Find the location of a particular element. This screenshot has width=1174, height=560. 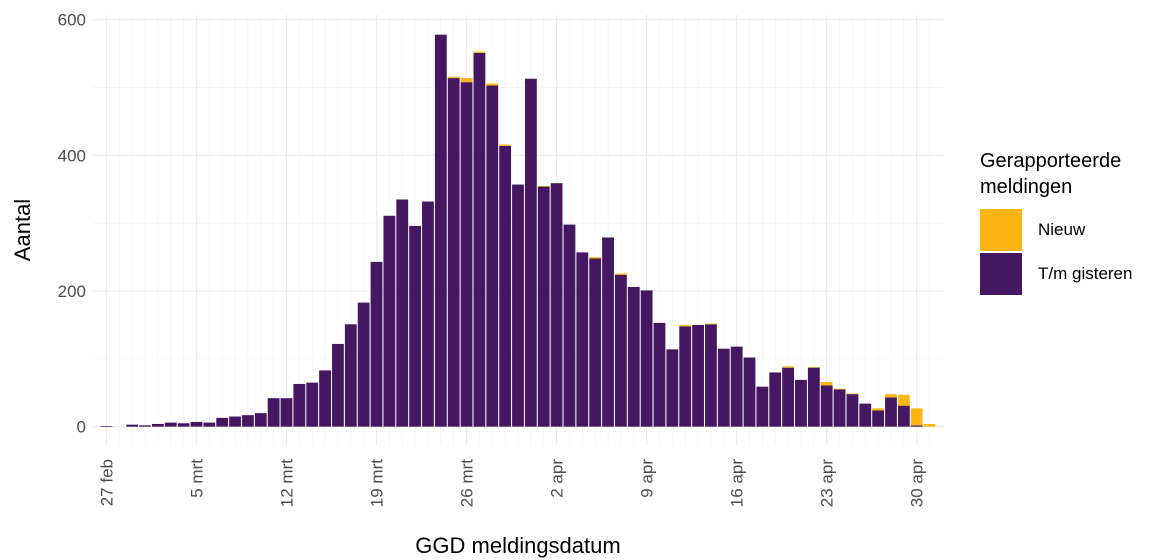

x-tick-label: 9 apr is located at coordinates (647, 478).